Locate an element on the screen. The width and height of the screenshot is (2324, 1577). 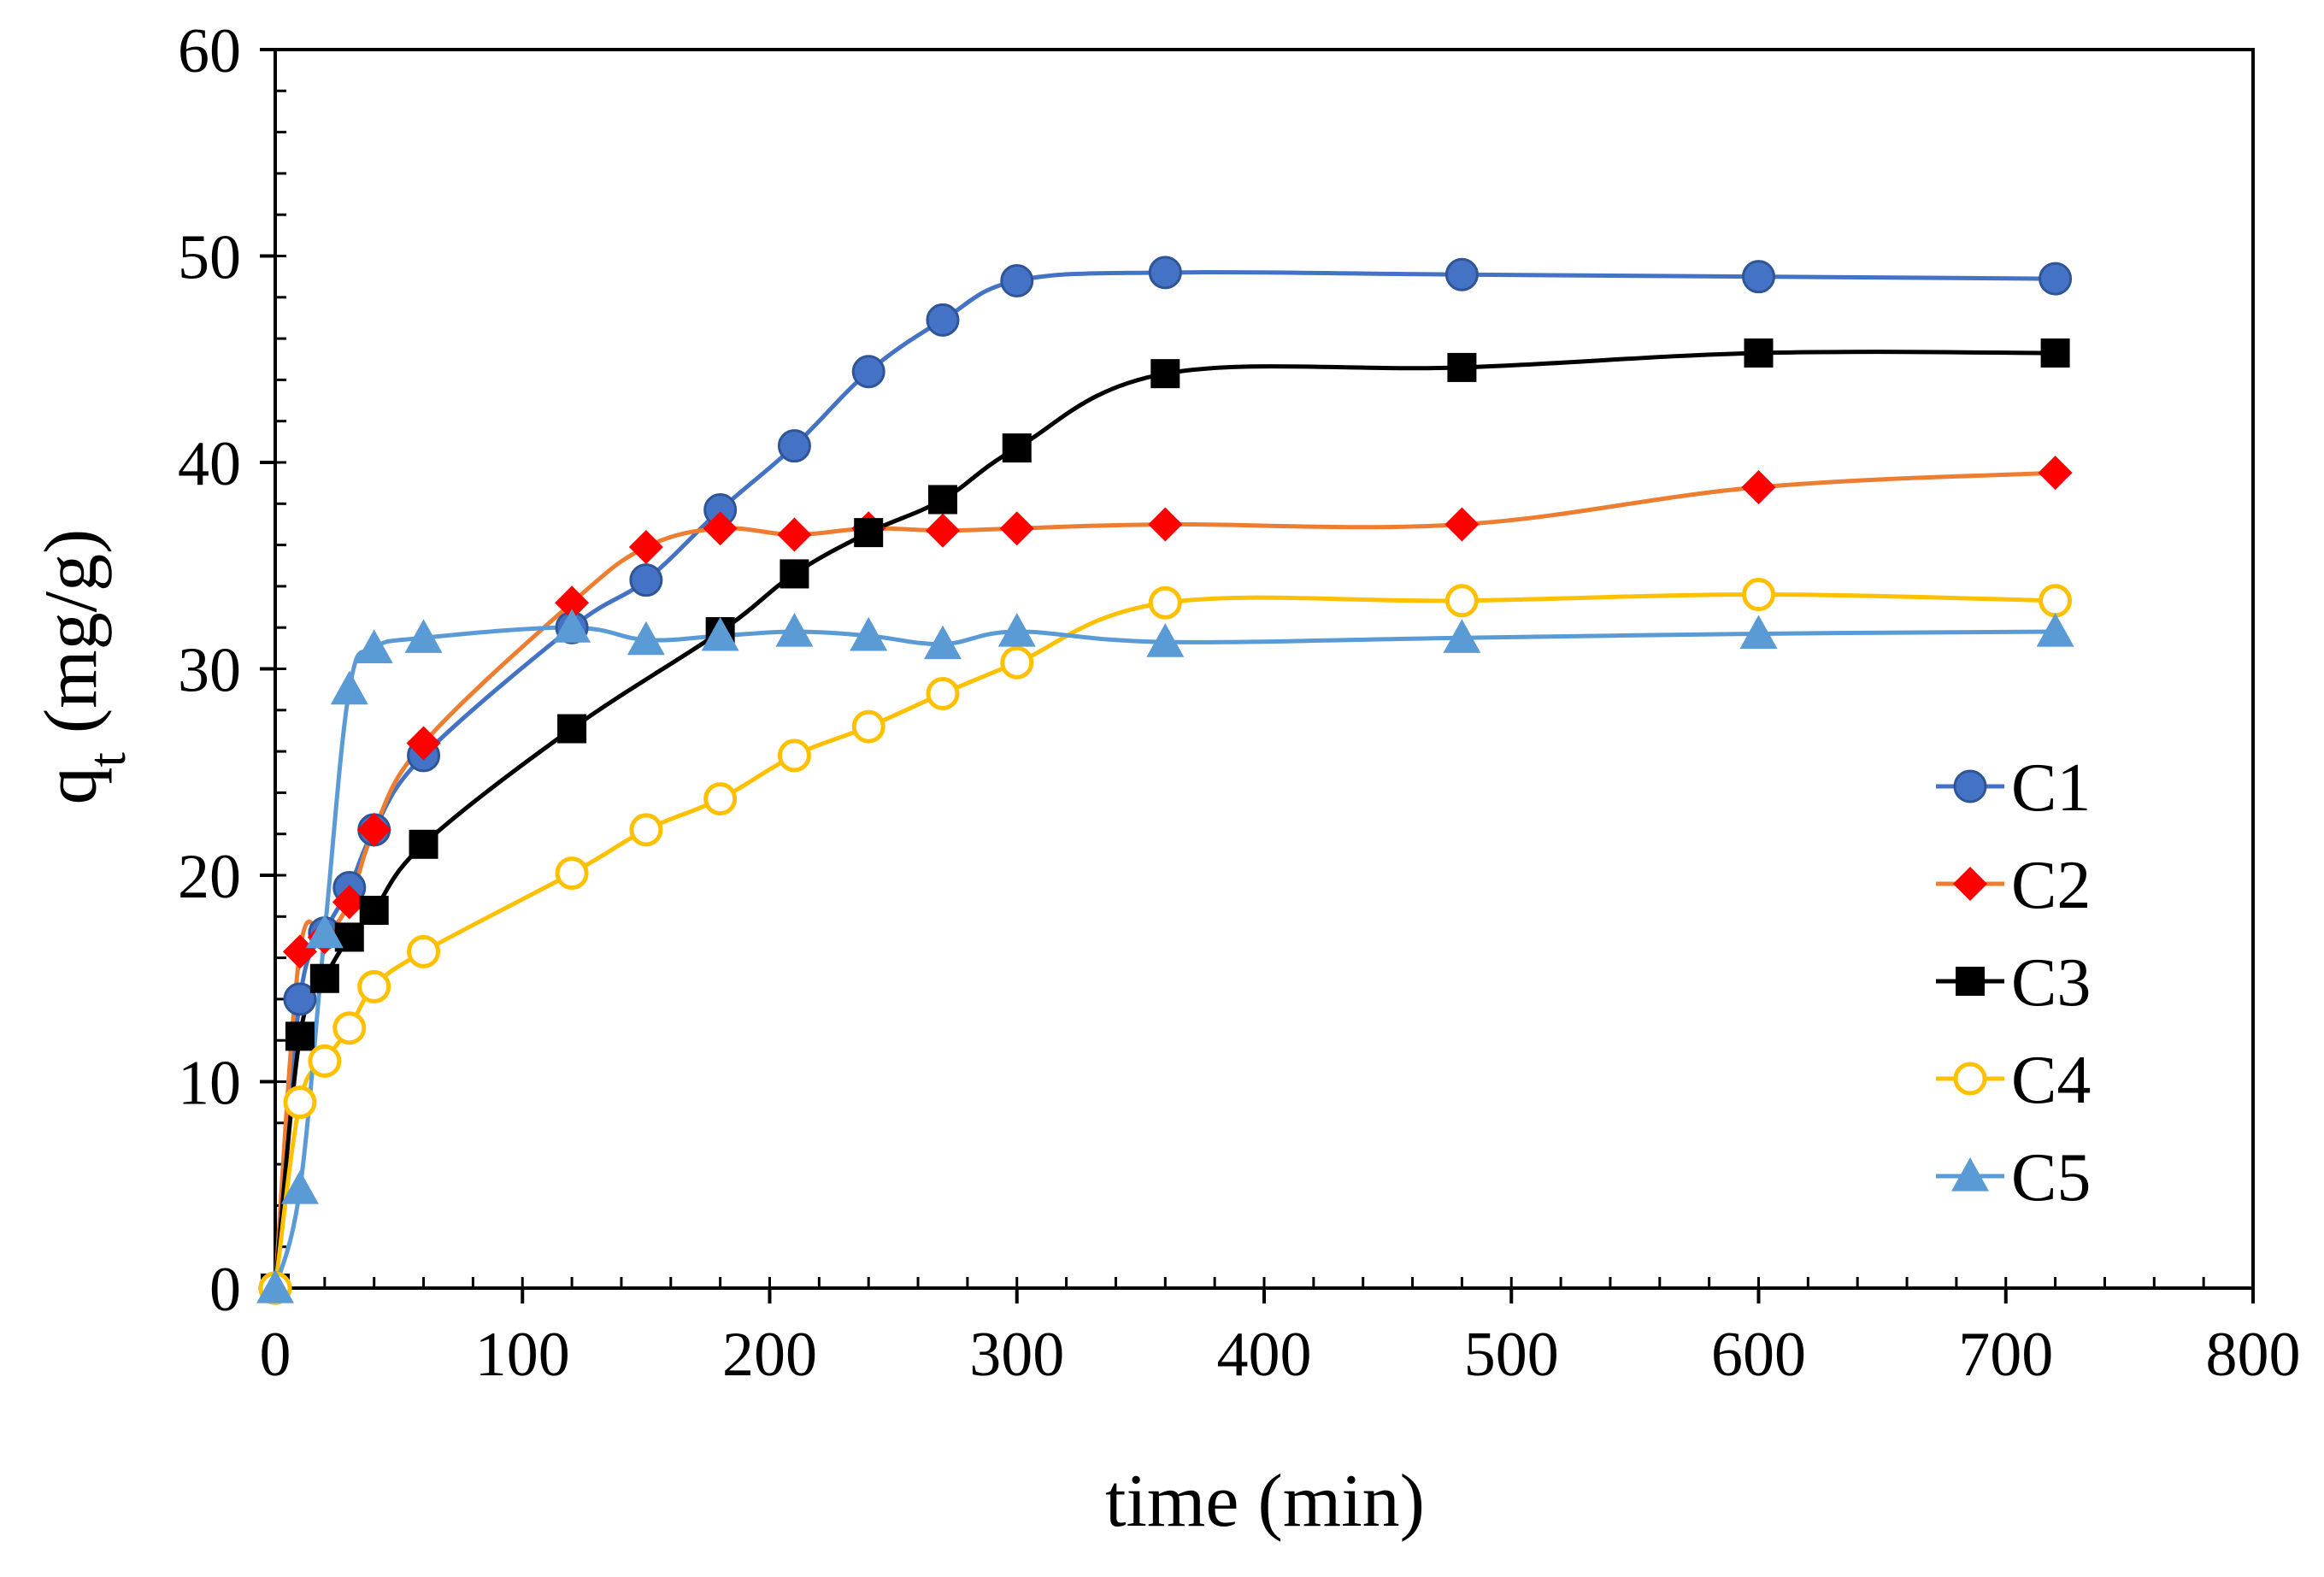
x-tick-label: 100 is located at coordinates (522, 1355).